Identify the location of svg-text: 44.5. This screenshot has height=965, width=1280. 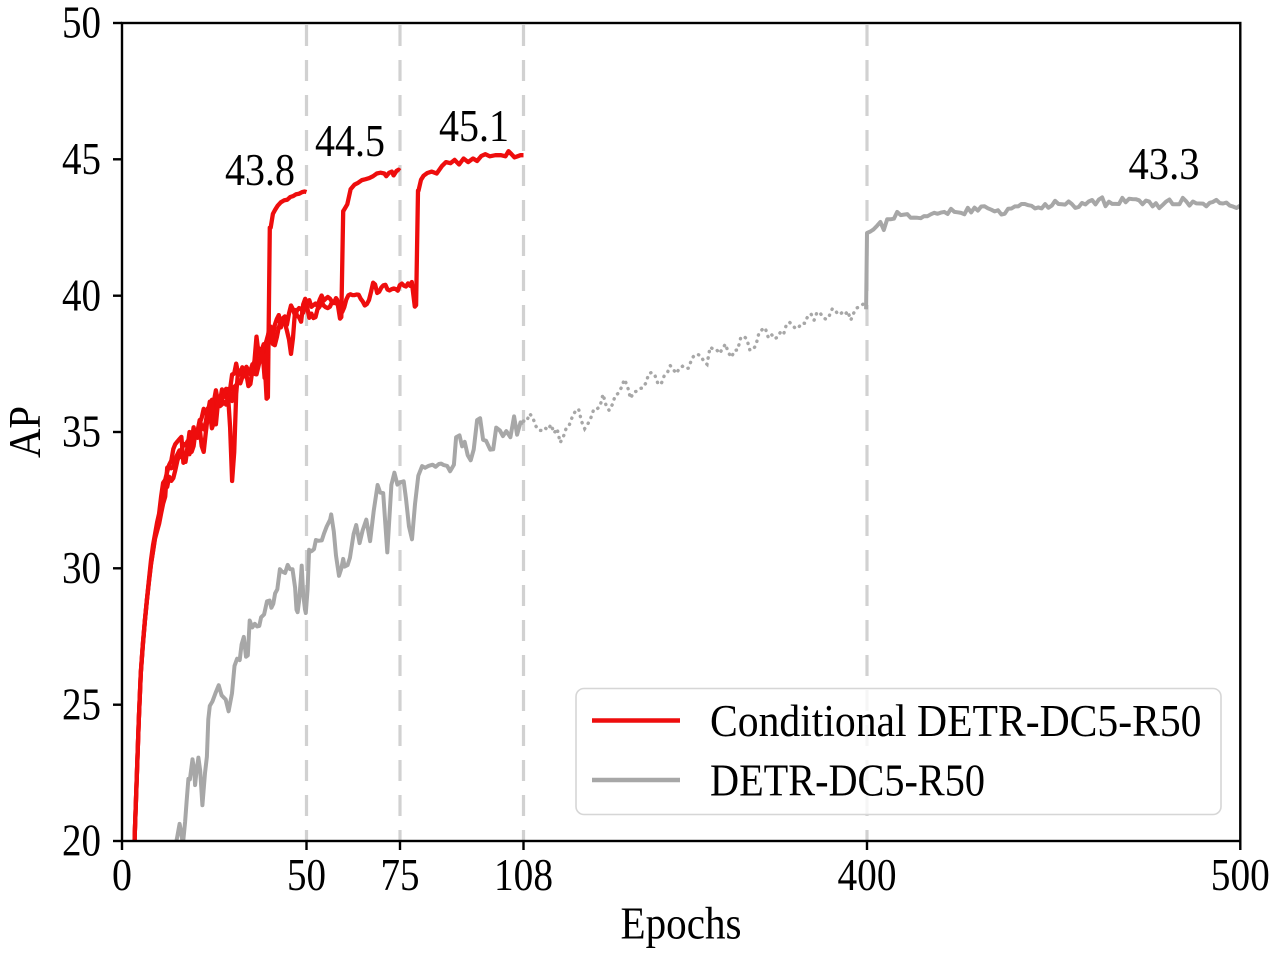
(350, 141).